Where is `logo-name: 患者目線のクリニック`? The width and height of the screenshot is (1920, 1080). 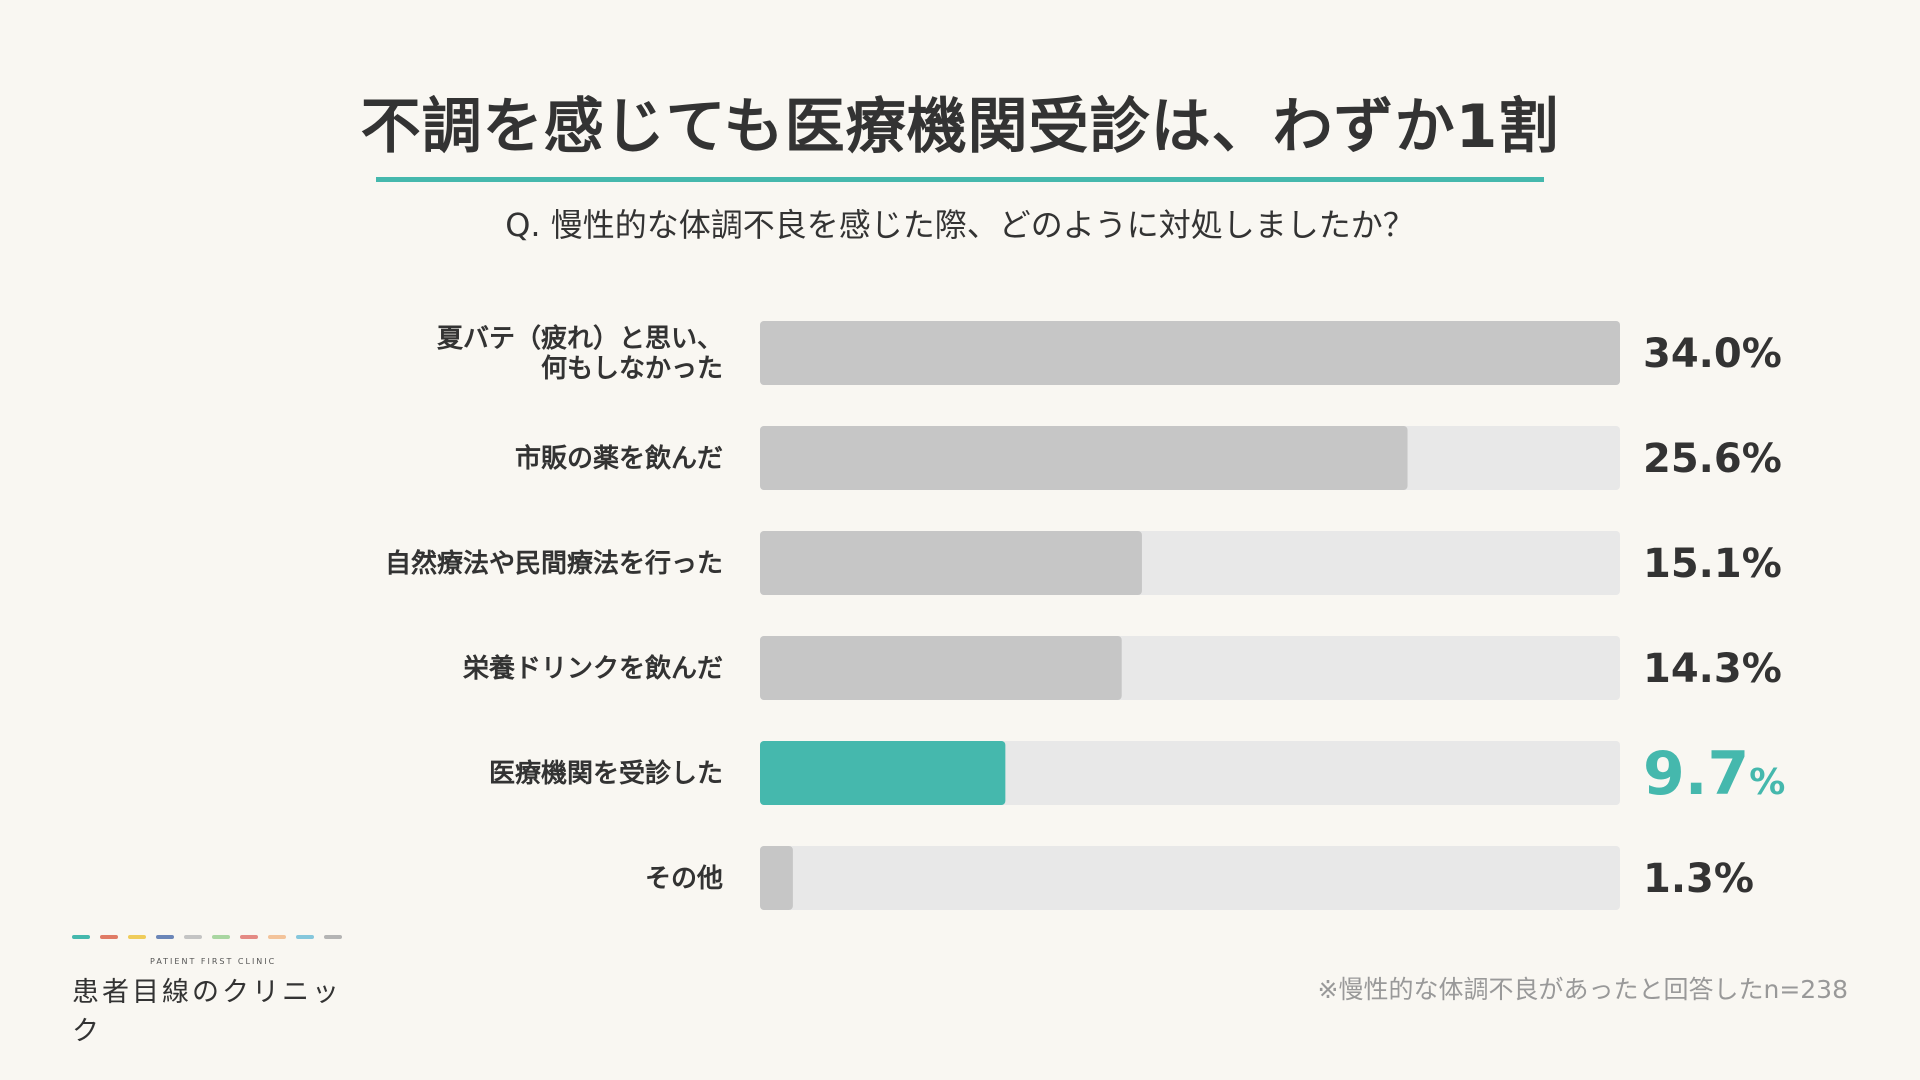
logo-name: 患者目線のクリニック is located at coordinates (207, 1012).